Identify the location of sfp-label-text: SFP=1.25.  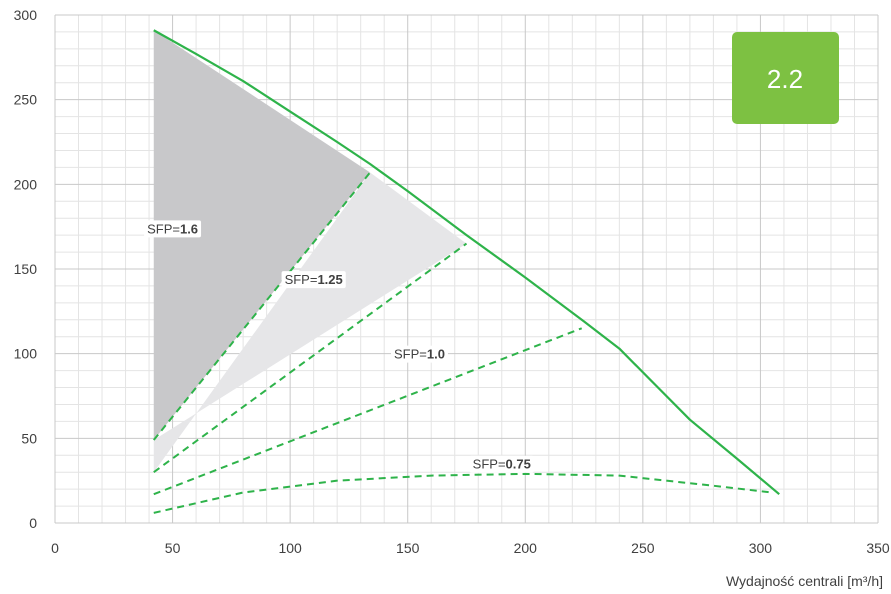
(314, 279).